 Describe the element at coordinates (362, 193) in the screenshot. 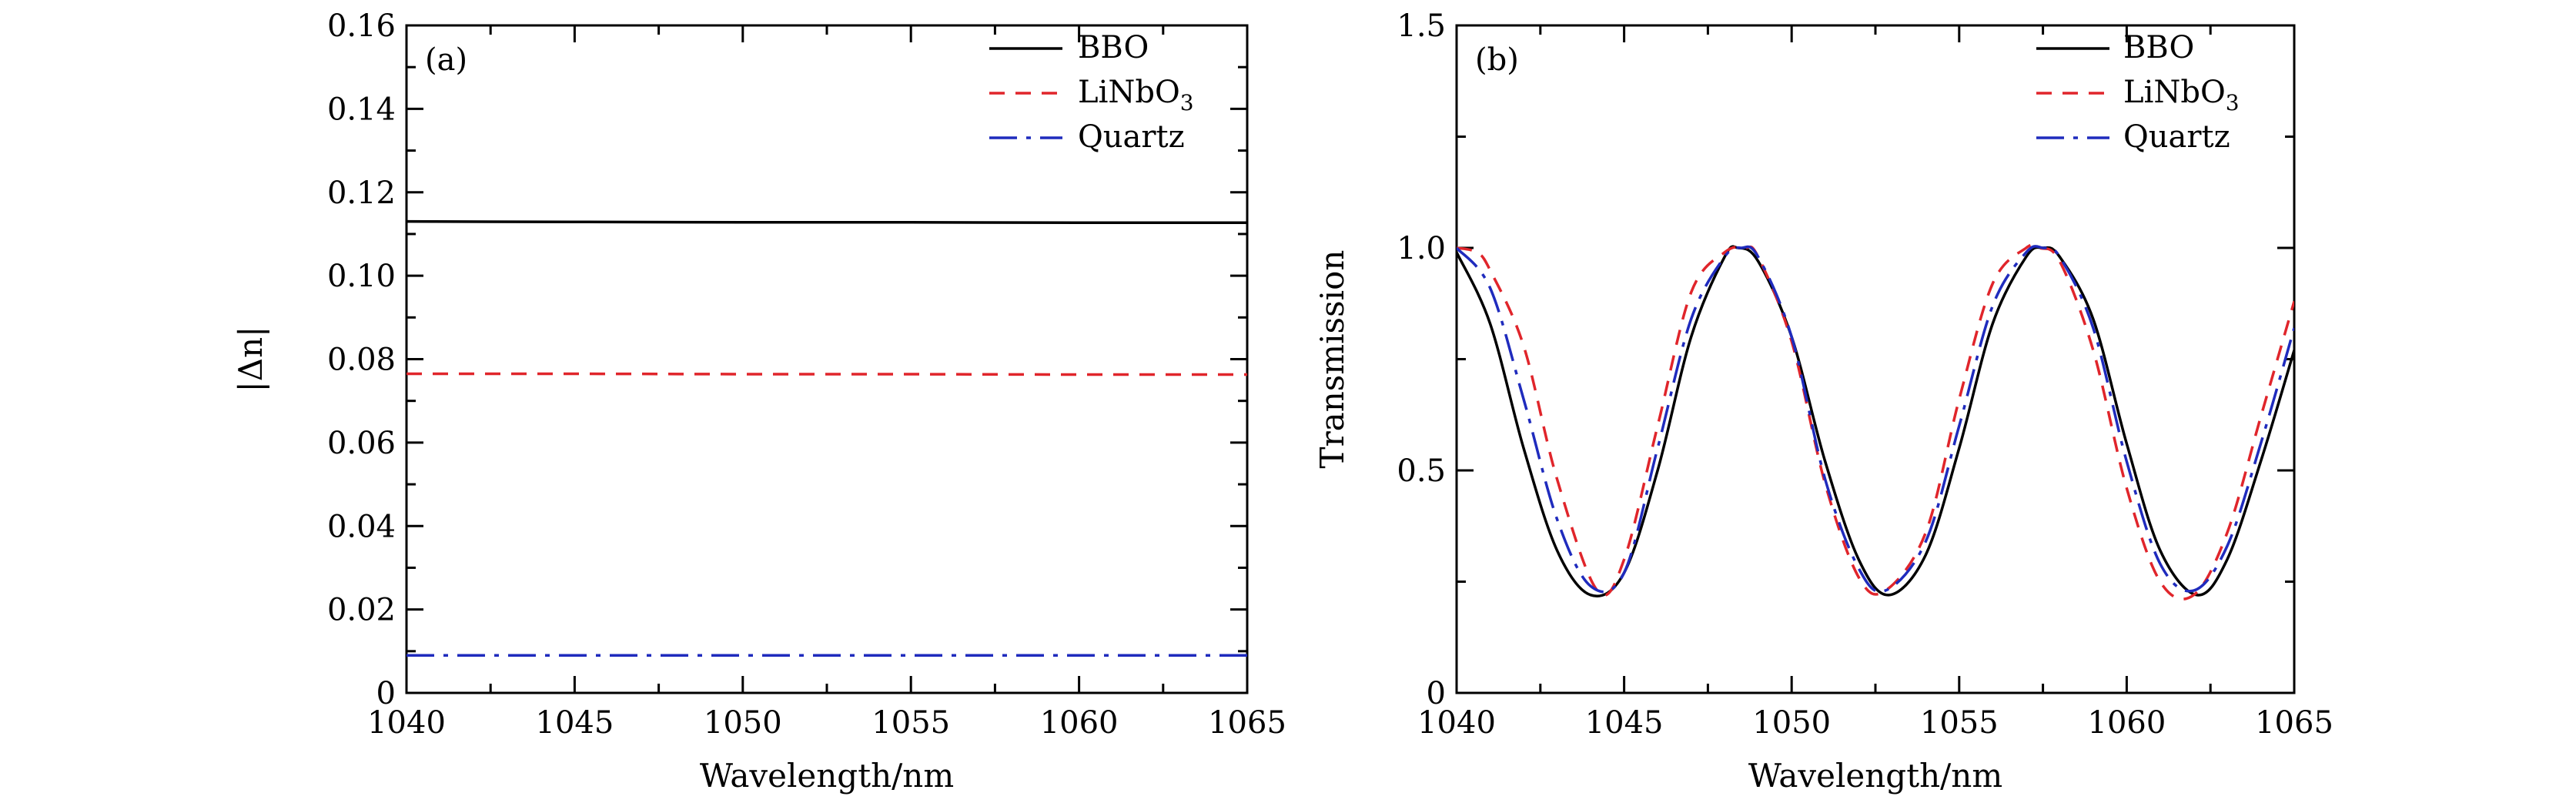

I see `y-tick-label: 0.12` at that location.